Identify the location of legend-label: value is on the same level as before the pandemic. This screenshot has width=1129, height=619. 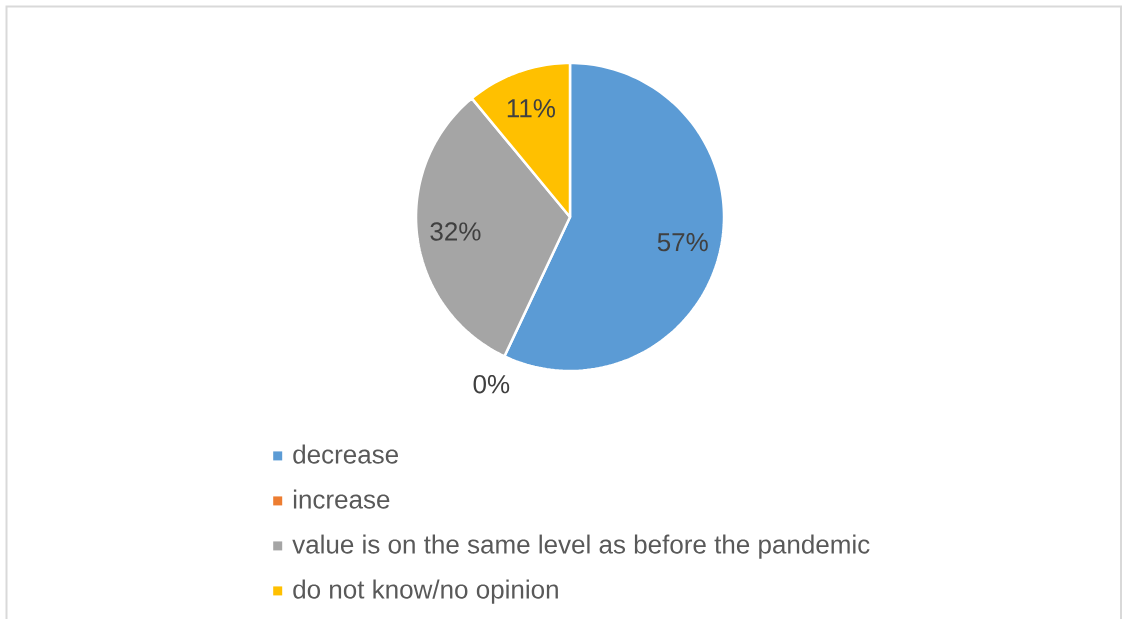
(581, 546).